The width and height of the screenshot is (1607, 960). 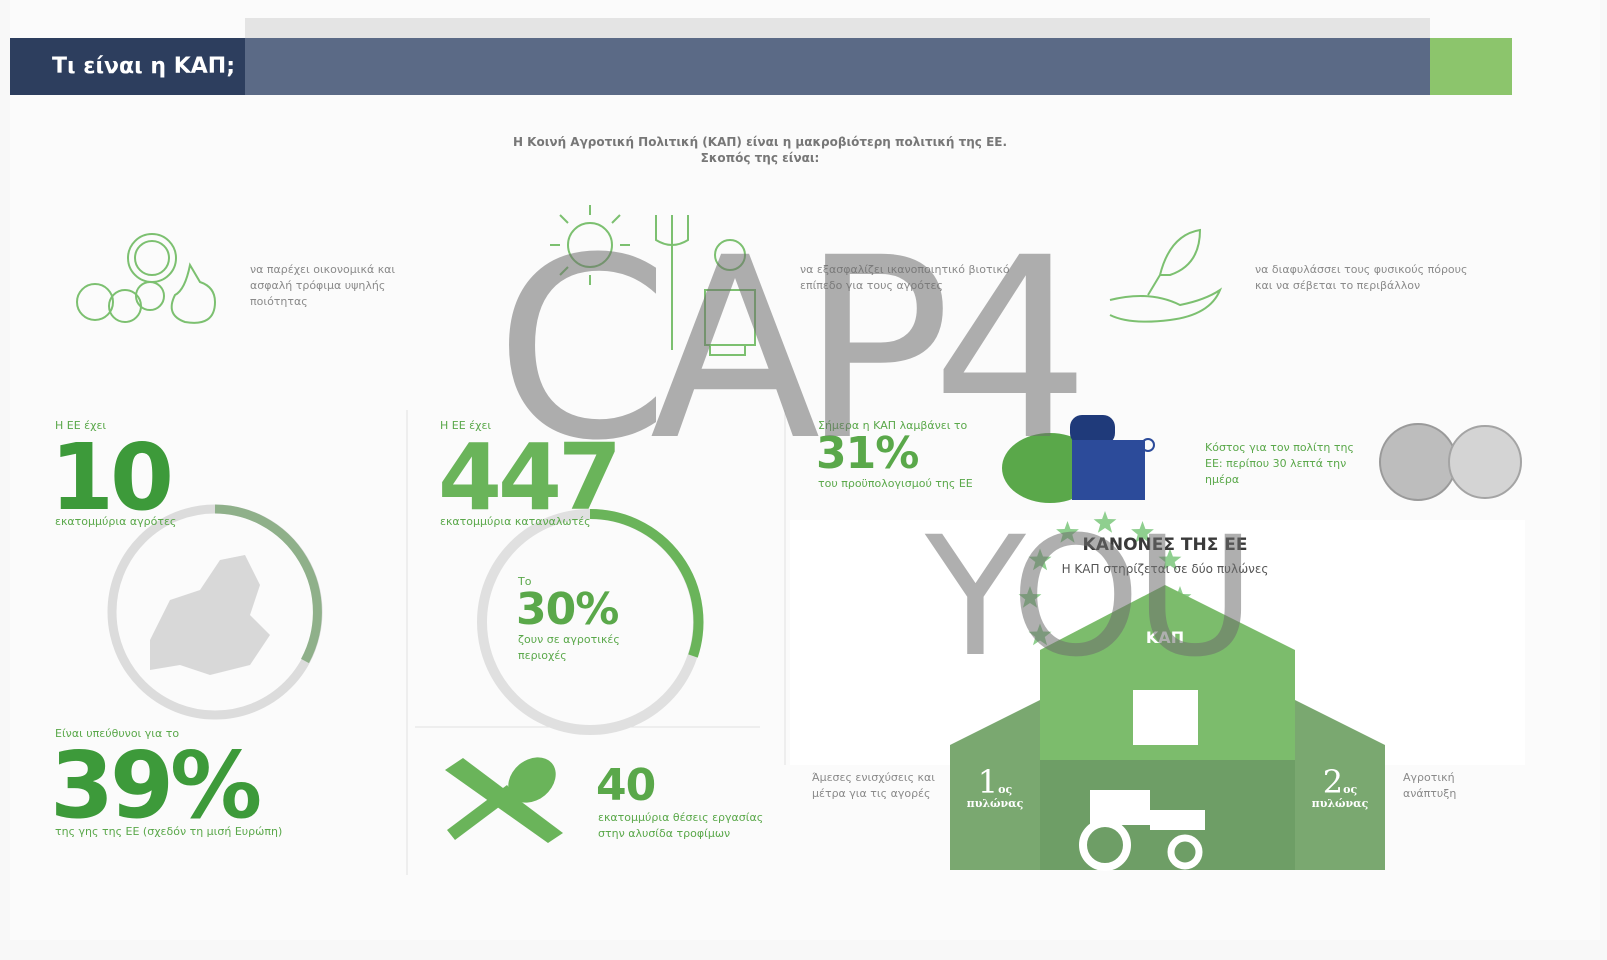 I want to click on stat-value: 10, so click(x=112, y=477).